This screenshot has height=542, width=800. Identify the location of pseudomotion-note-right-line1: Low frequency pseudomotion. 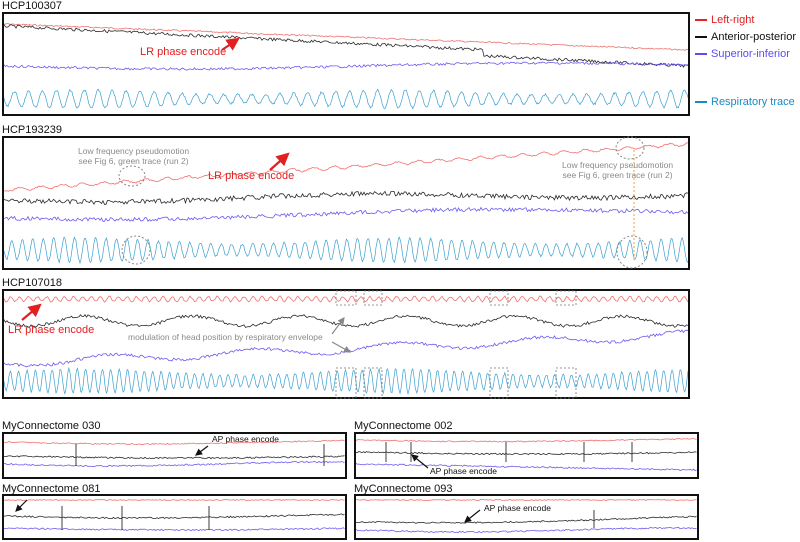
(618, 165).